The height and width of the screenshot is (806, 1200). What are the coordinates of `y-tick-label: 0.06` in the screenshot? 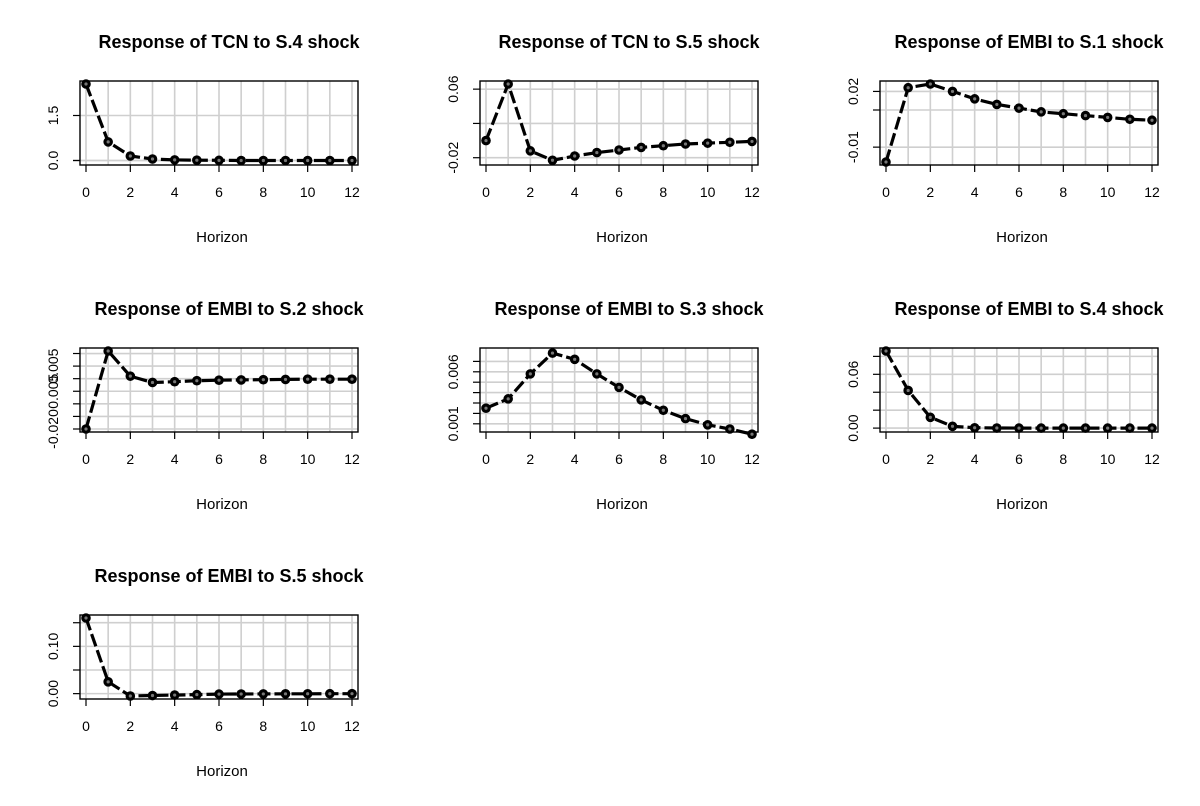 It's located at (453, 88).